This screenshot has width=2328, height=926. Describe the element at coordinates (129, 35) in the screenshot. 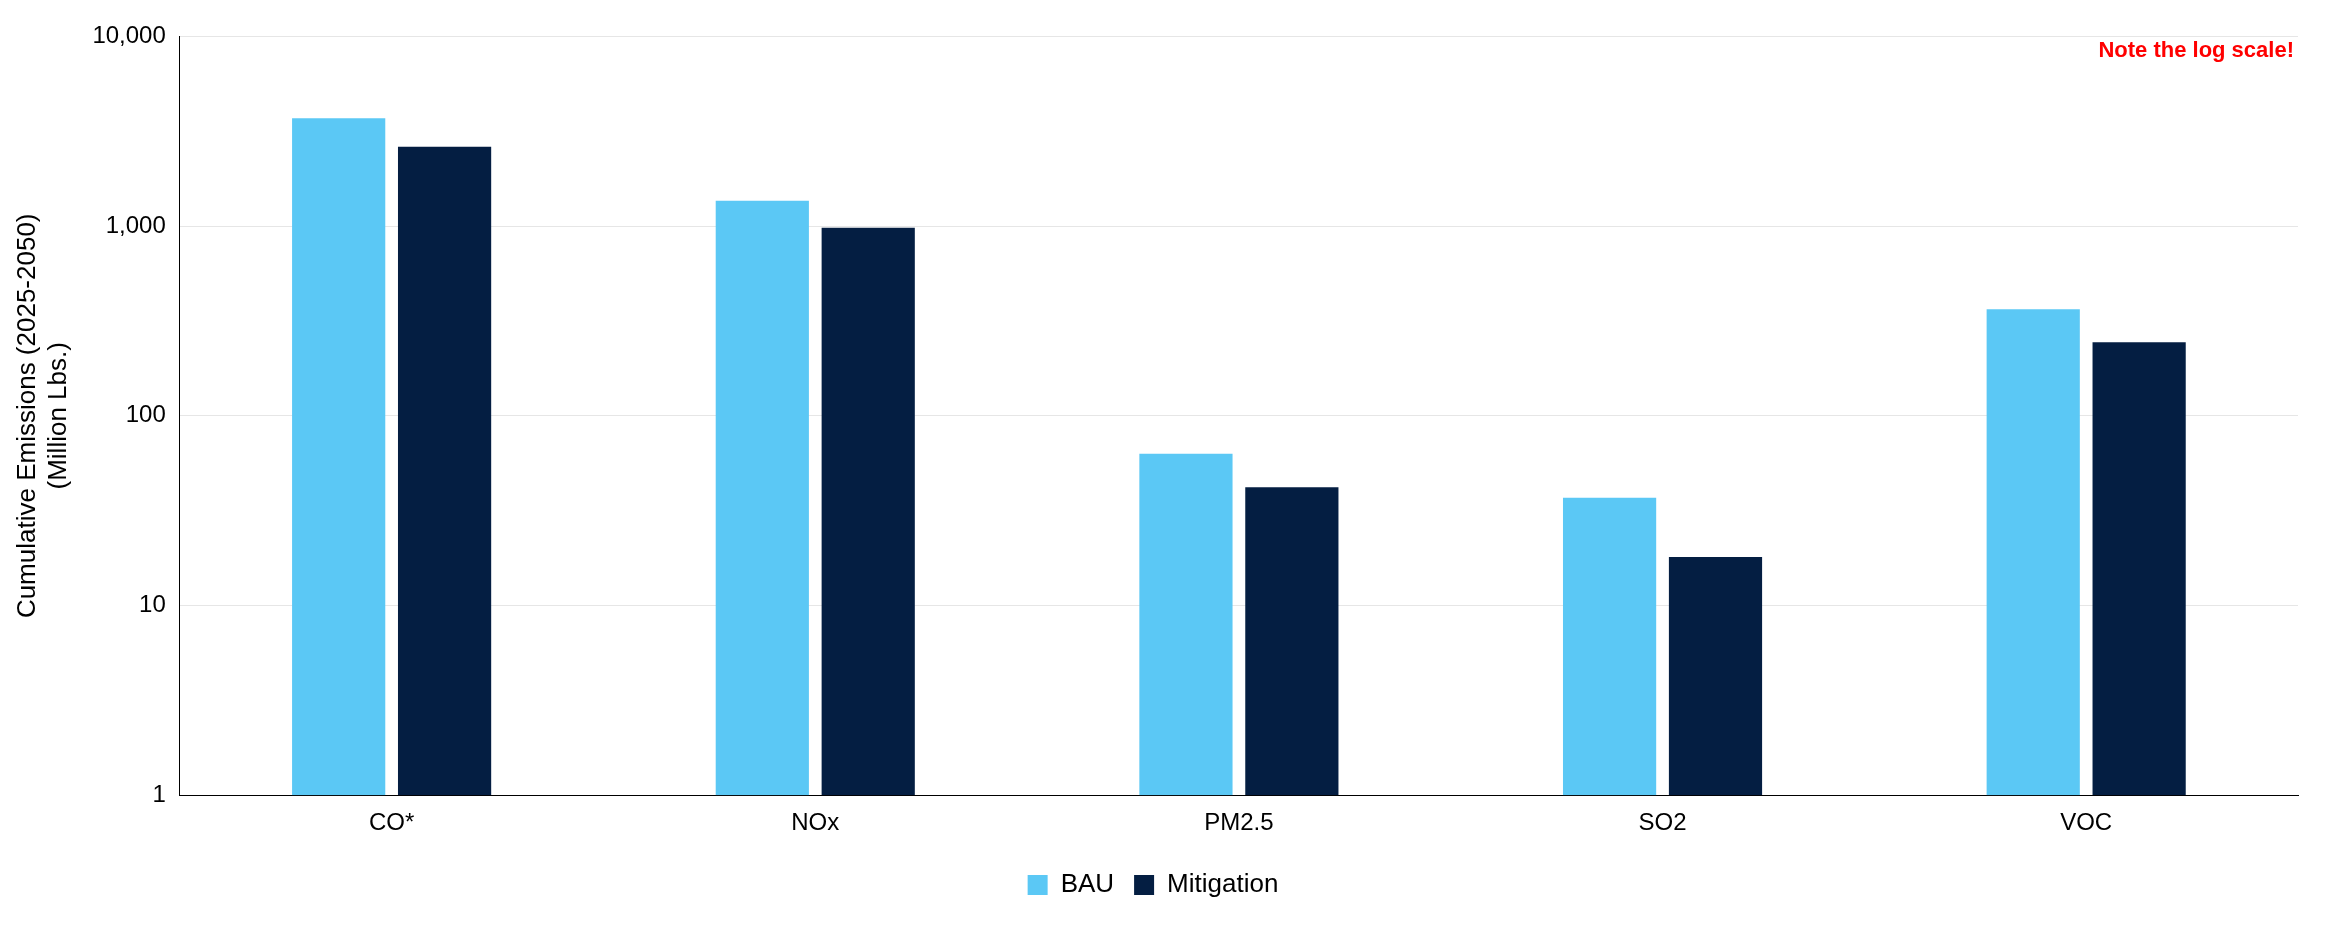

I see `y-tick-label: 10,000` at that location.